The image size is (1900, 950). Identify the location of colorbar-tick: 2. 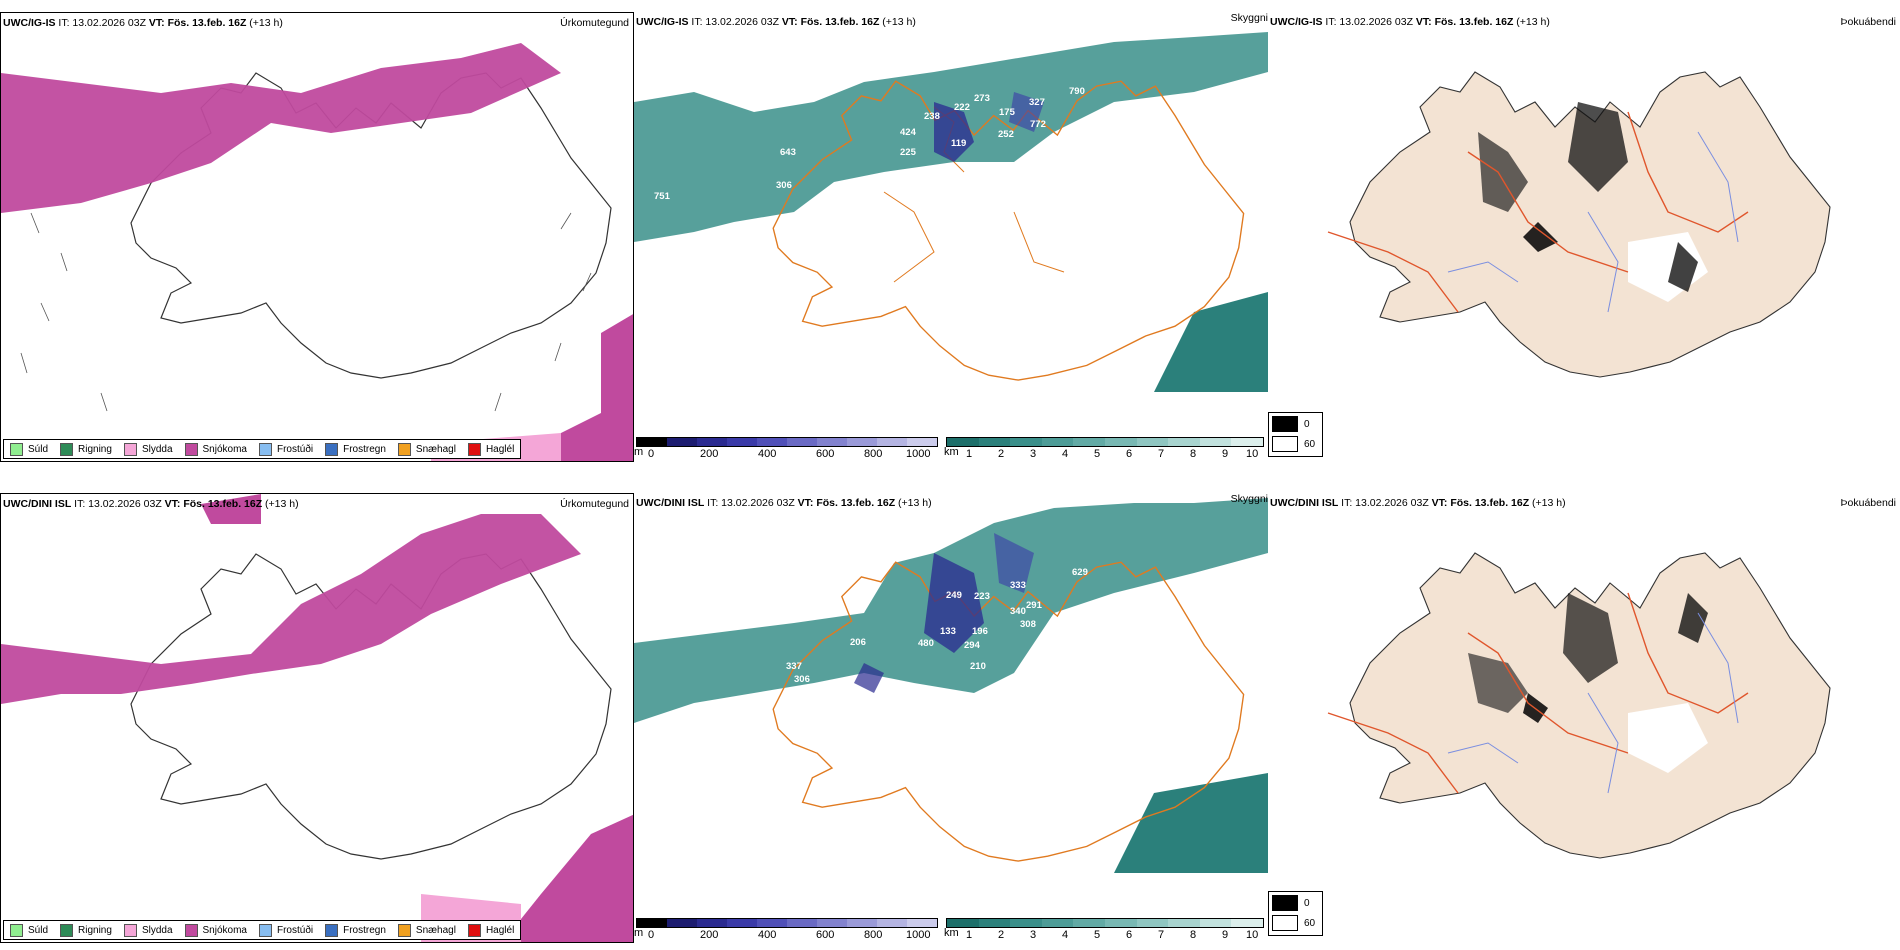
(1001, 935).